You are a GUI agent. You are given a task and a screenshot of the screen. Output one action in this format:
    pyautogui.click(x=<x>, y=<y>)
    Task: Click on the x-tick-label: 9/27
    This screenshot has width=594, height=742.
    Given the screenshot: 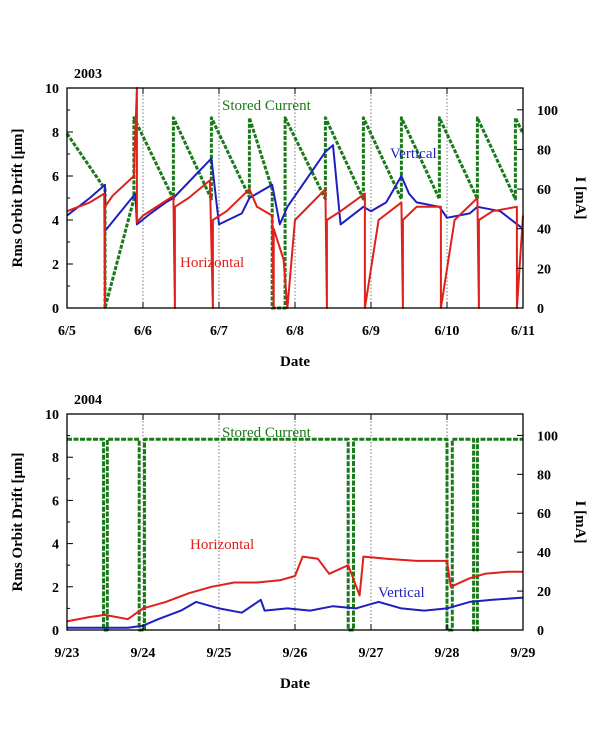 What is the action you would take?
    pyautogui.click(x=371, y=653)
    